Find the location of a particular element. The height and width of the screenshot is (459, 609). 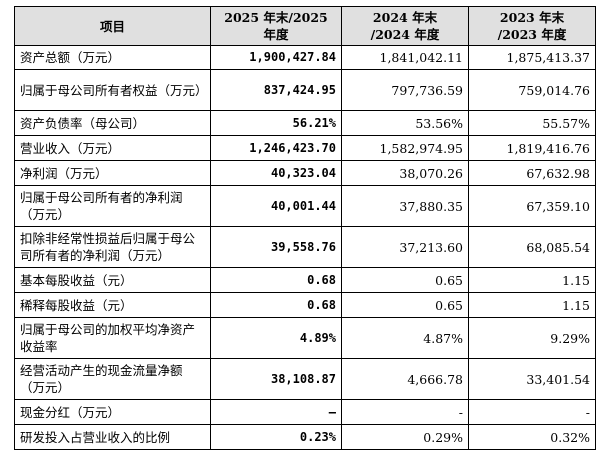

value-2025: 40,001.44 is located at coordinates (276, 206).